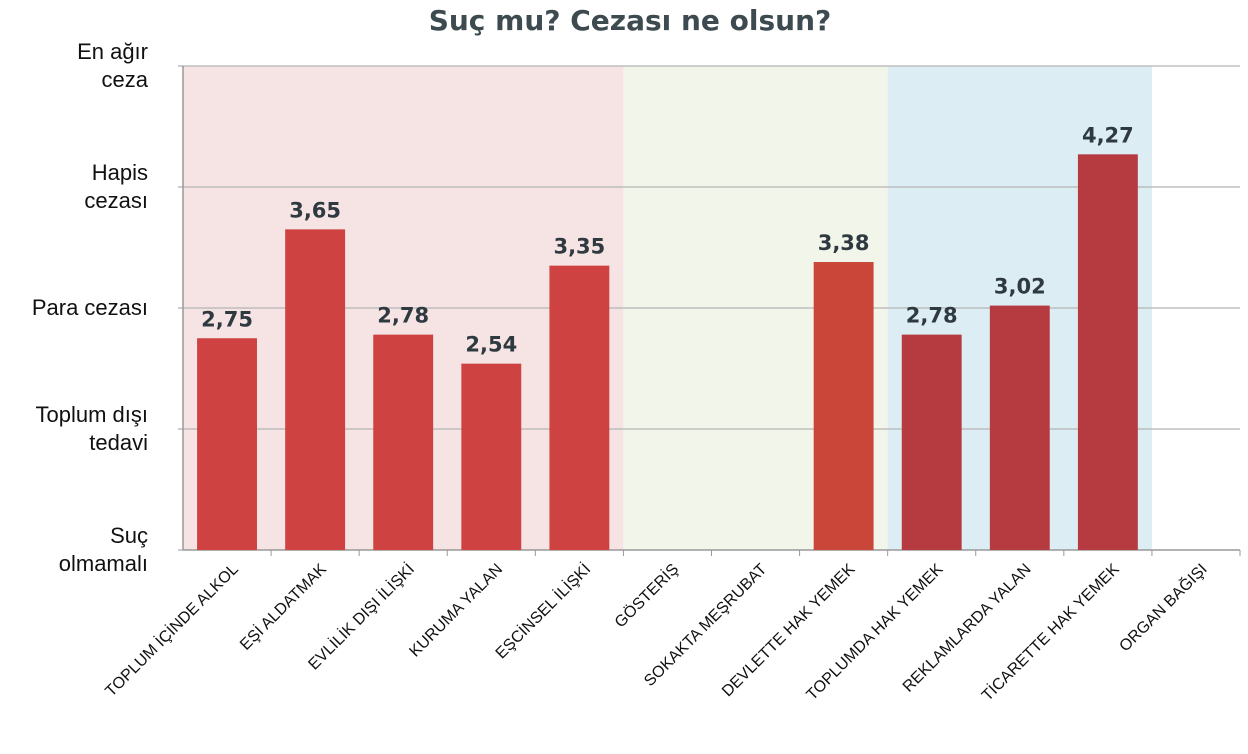 Image resolution: width=1248 pixels, height=754 pixels. Describe the element at coordinates (456, 611) in the screenshot. I see `x-tick-label: KURUMA YALAN` at that location.